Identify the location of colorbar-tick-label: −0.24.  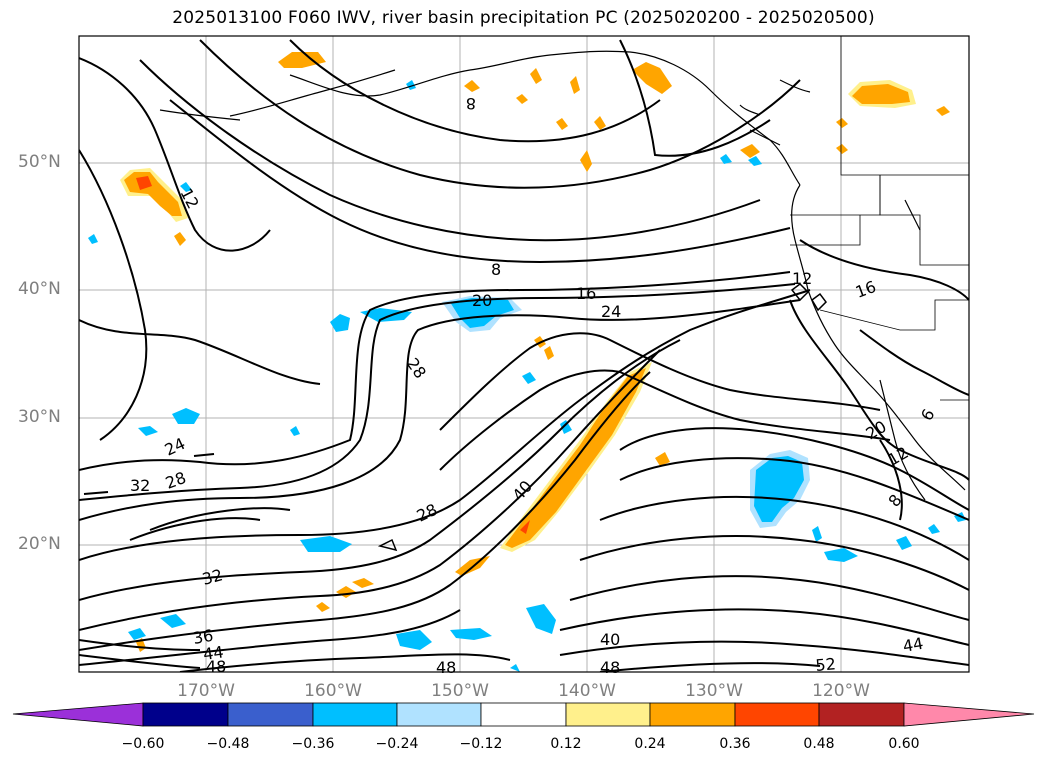
(397, 744).